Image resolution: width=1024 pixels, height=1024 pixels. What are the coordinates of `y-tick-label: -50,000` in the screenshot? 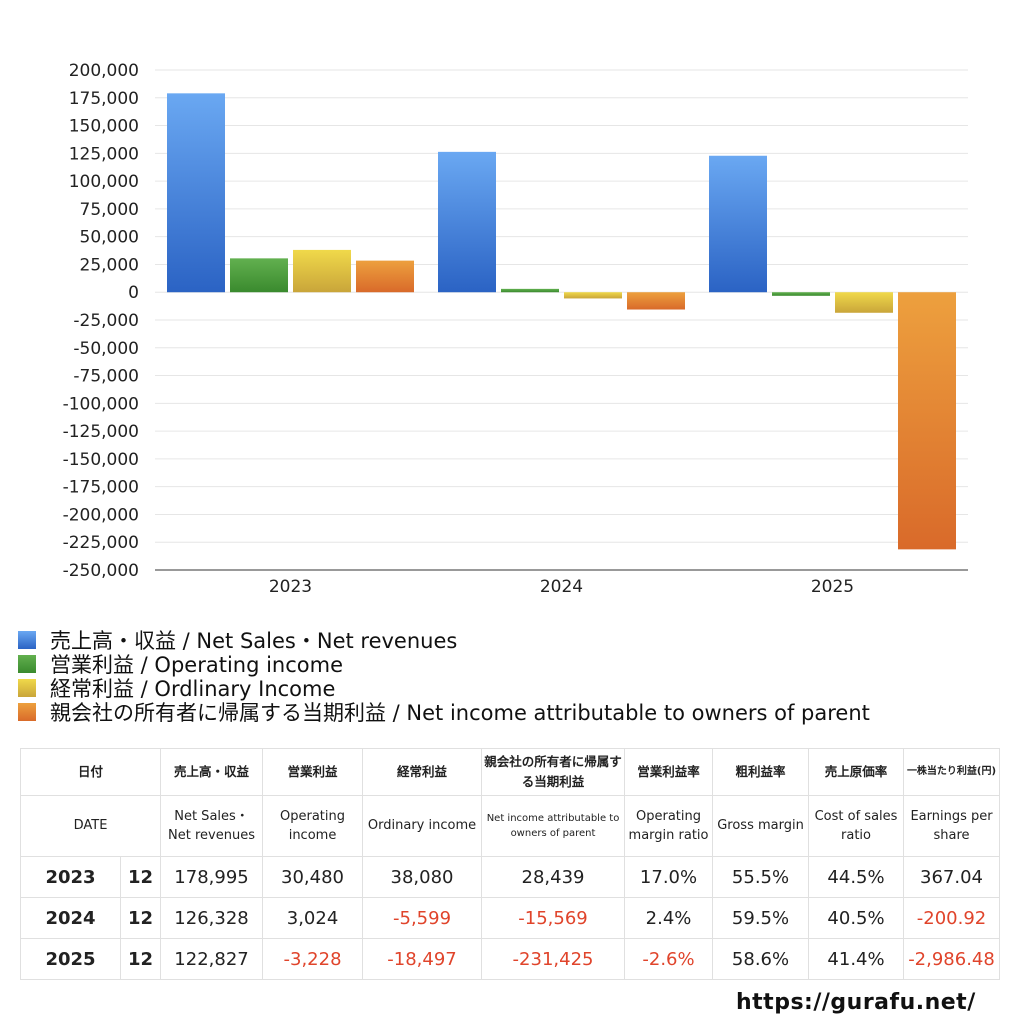 It's located at (106, 349).